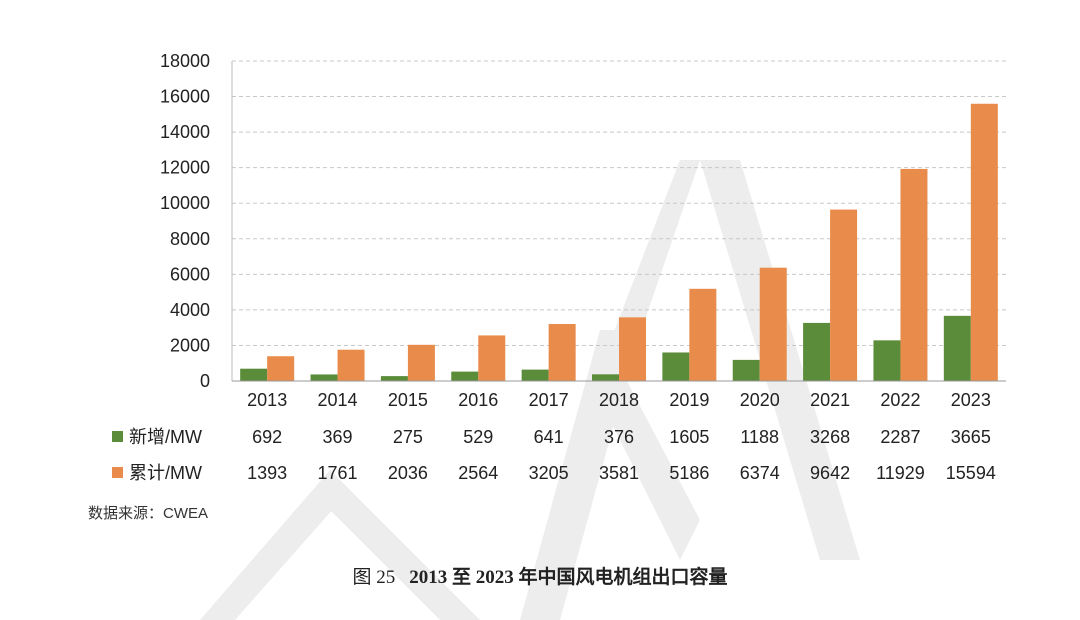 This screenshot has height=620, width=1080. Describe the element at coordinates (185, 61) in the screenshot. I see `y-tick-label: 18000` at that location.